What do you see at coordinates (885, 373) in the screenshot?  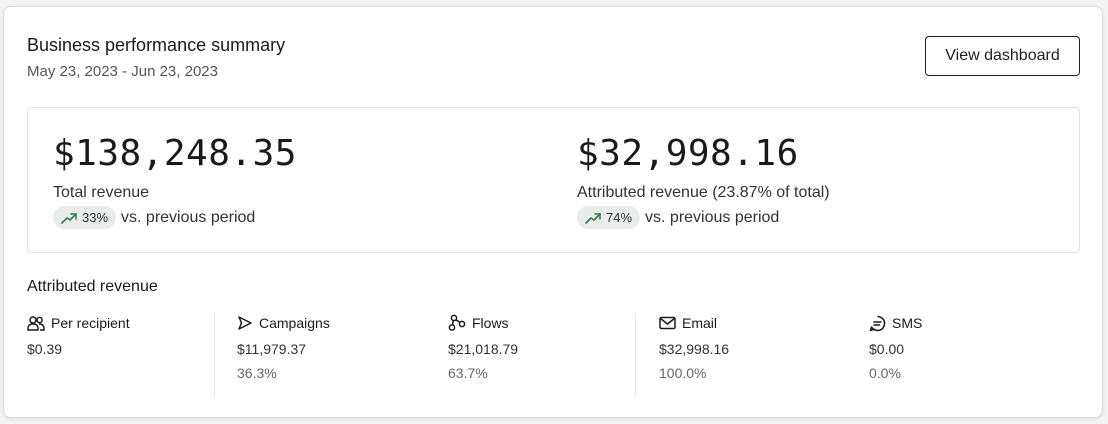 I see `column-percent: 0.0%` at bounding box center [885, 373].